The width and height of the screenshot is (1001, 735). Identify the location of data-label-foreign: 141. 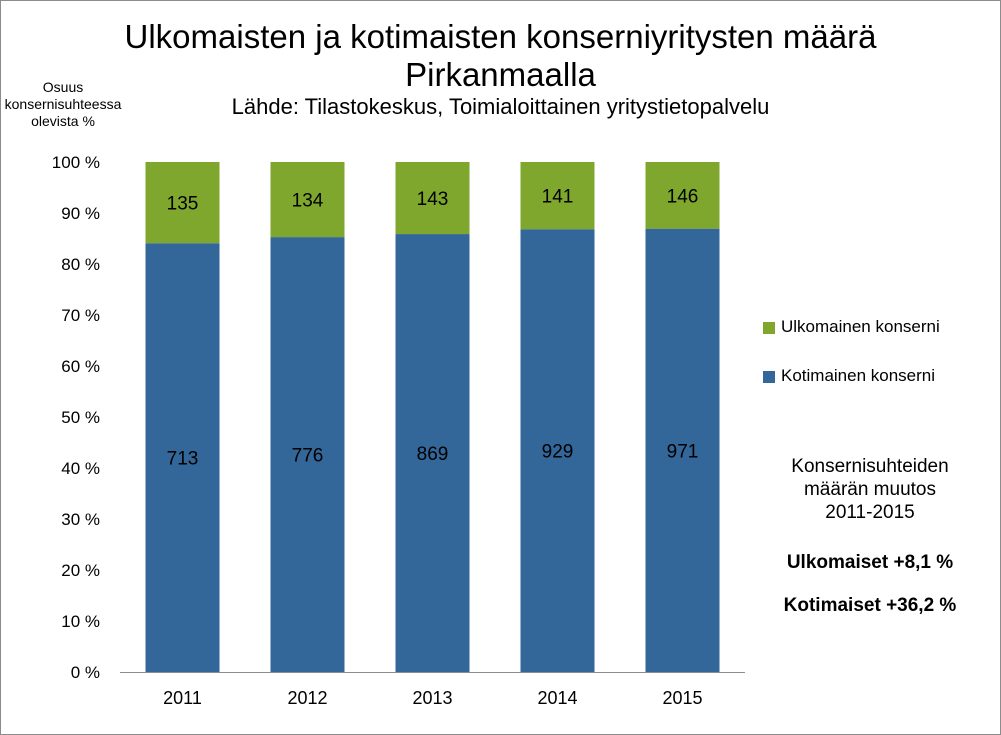
(558, 197).